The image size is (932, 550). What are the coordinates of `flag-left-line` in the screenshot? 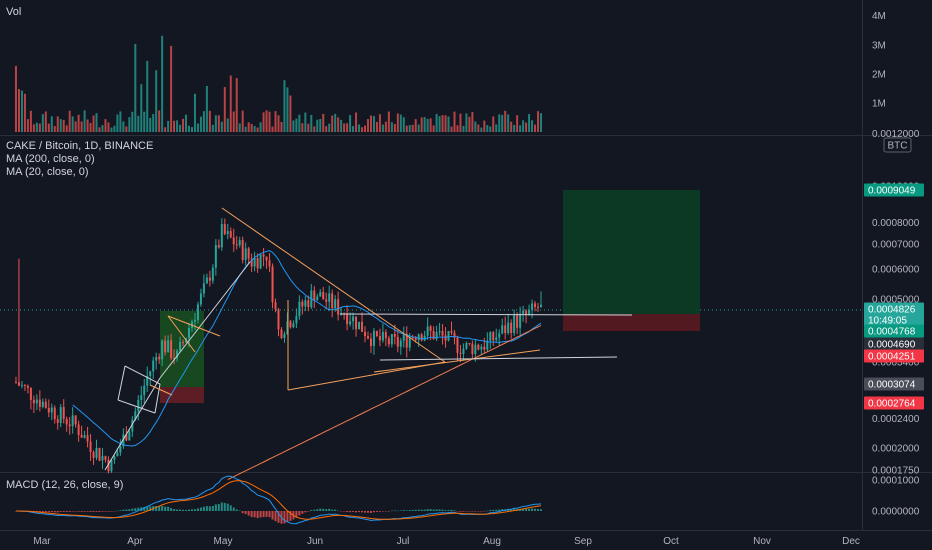 It's located at (121, 383).